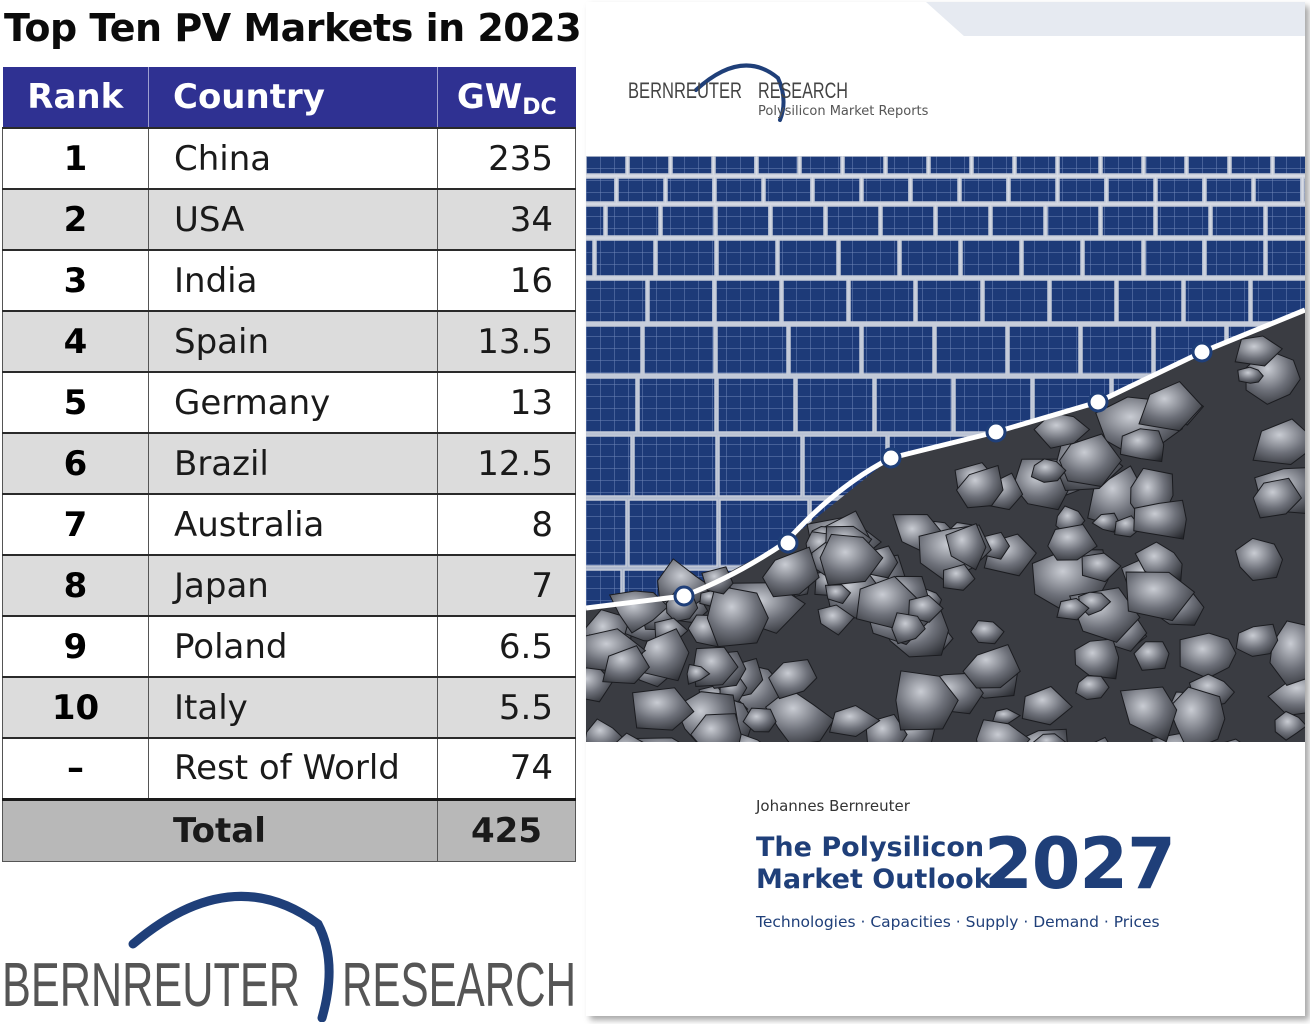 The width and height of the screenshot is (1310, 1024). What do you see at coordinates (506, 158) in the screenshot?
I see `value-cell: 235` at bounding box center [506, 158].